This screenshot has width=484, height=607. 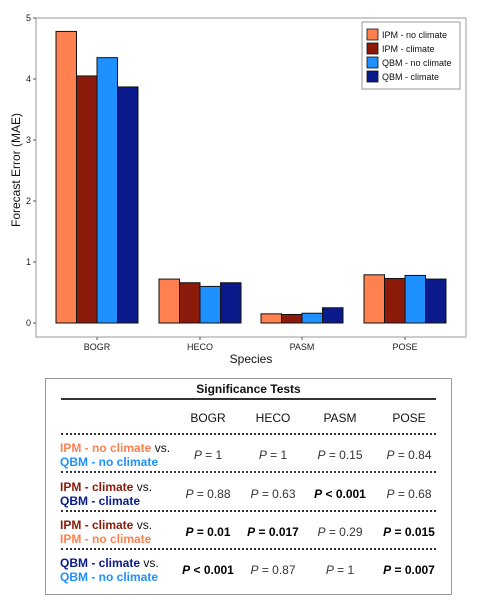 What do you see at coordinates (340, 418) in the screenshot?
I see `column-header-pasm: PASM` at bounding box center [340, 418].